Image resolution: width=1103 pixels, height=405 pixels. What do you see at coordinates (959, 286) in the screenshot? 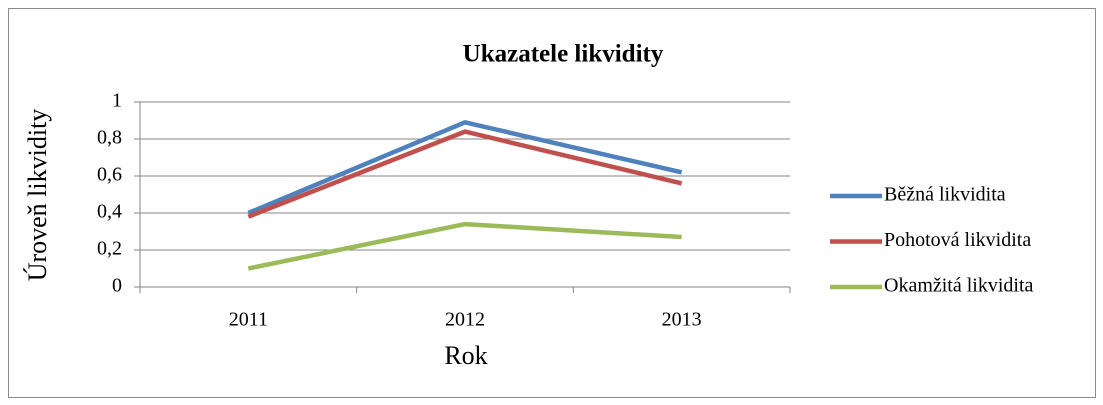
I see `legend-label: Okamžitá likvidita` at bounding box center [959, 286].